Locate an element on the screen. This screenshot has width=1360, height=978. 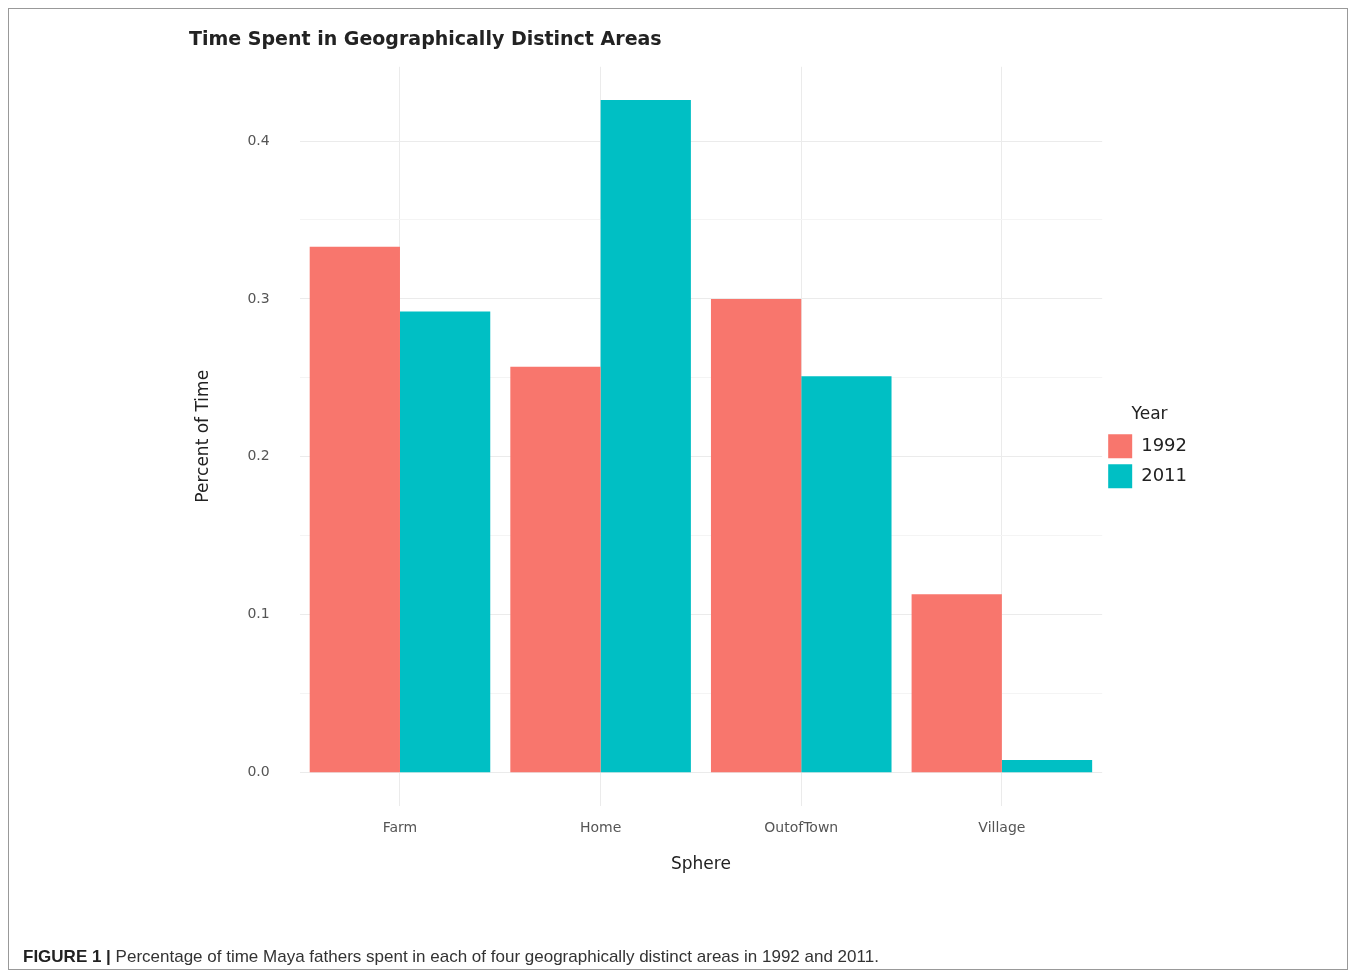
caption: FIGURE 1 | Percentage of time Maya fathers spent in each of four geographically distinct areas in 1992 and 2011. is located at coordinates (451, 957).